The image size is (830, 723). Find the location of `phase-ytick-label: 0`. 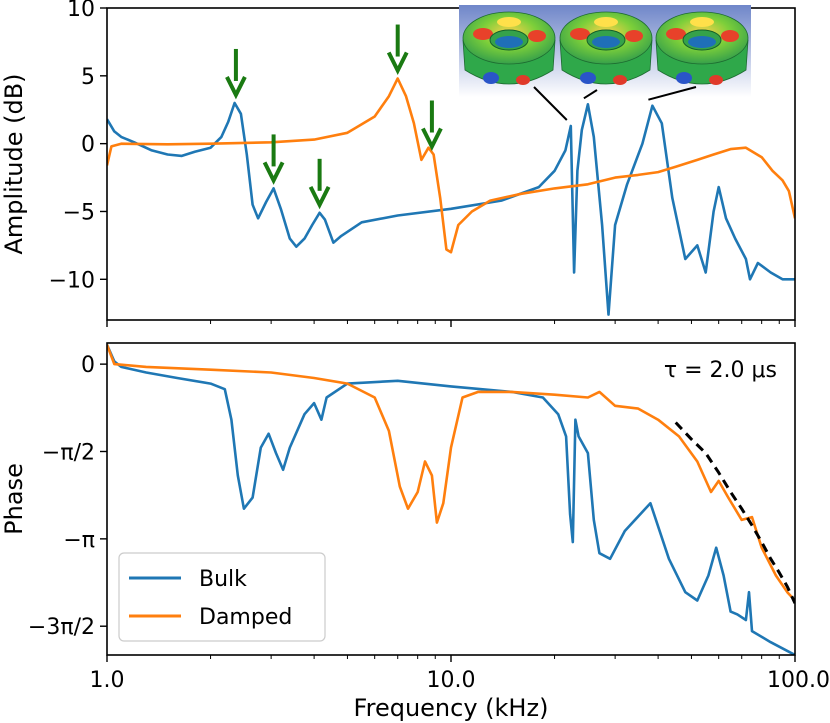

phase-ytick-label: 0 is located at coordinates (88, 365).